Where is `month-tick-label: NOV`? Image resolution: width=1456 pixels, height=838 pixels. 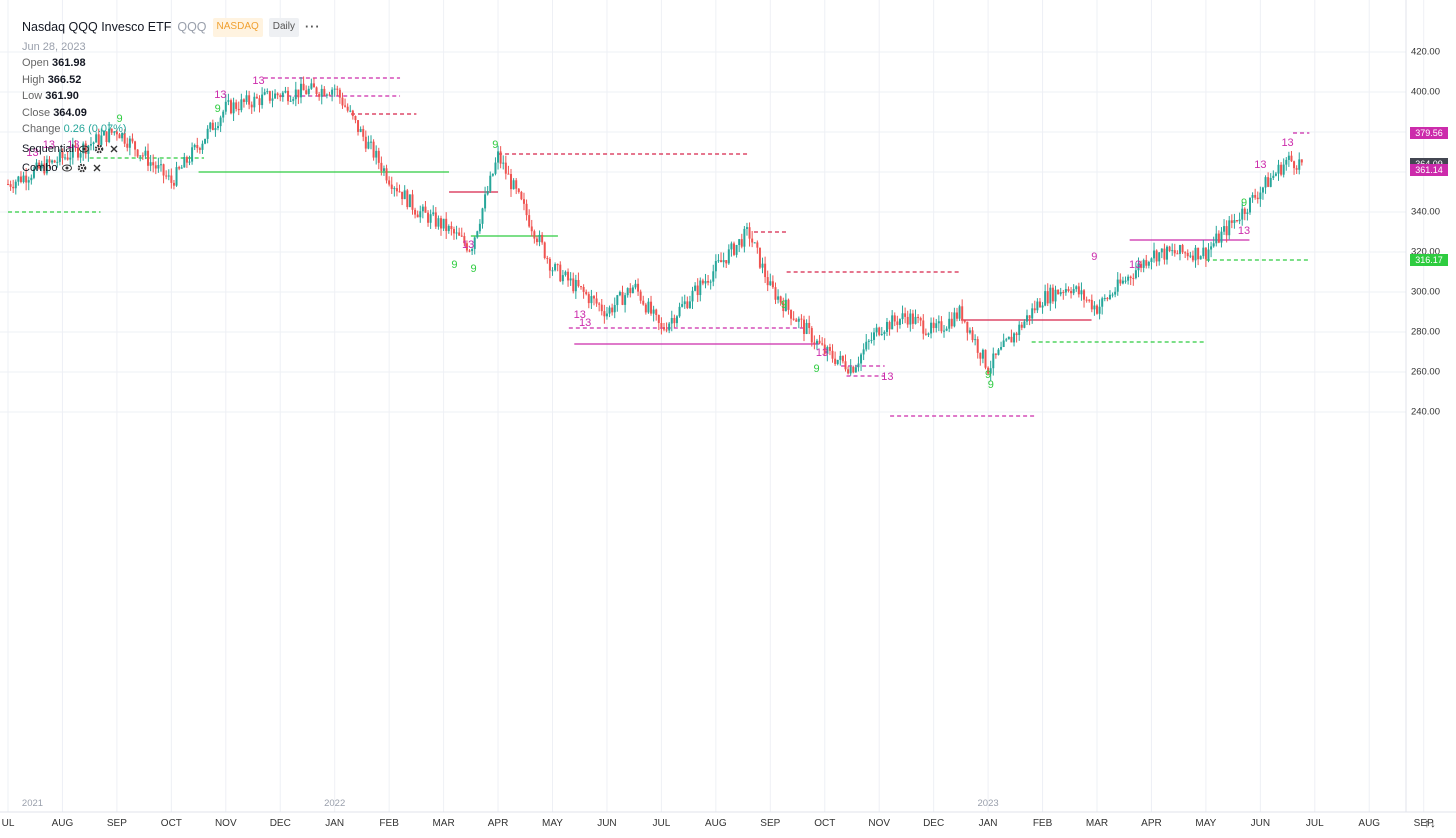 month-tick-label: NOV is located at coordinates (225, 823).